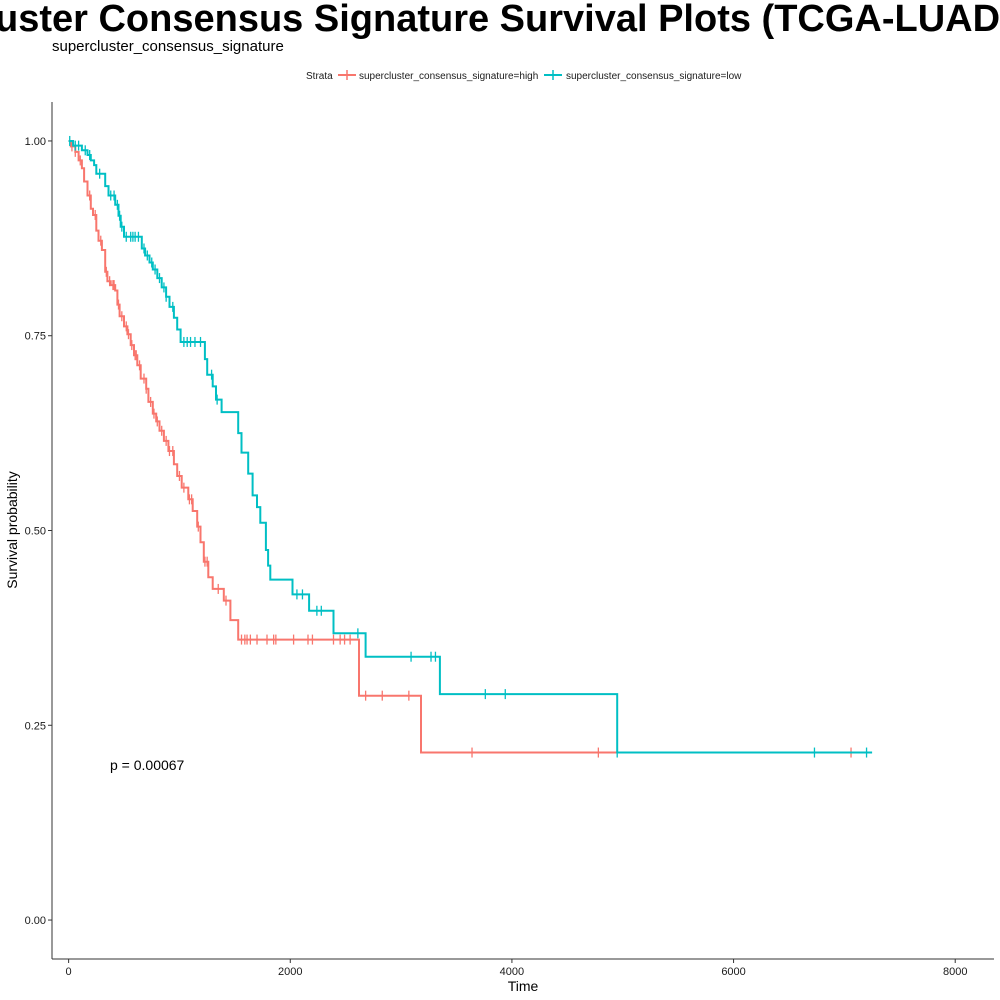  What do you see at coordinates (512, 972) in the screenshot?
I see `x-tick-label: 4000` at bounding box center [512, 972].